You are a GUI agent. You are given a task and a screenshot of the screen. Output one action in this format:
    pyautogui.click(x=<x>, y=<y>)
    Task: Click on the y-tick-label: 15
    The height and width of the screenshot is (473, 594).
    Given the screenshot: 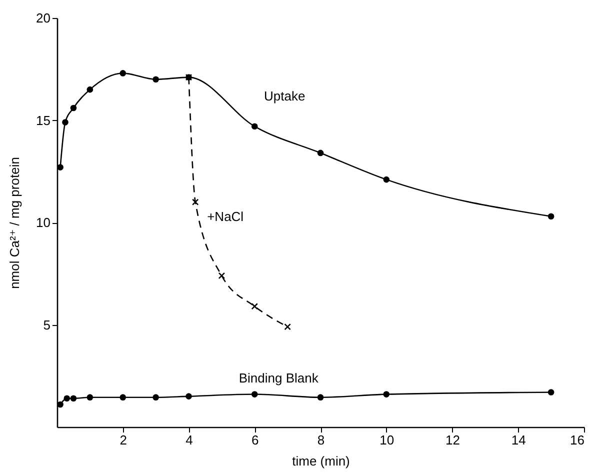 What is the action you would take?
    pyautogui.click(x=43, y=120)
    